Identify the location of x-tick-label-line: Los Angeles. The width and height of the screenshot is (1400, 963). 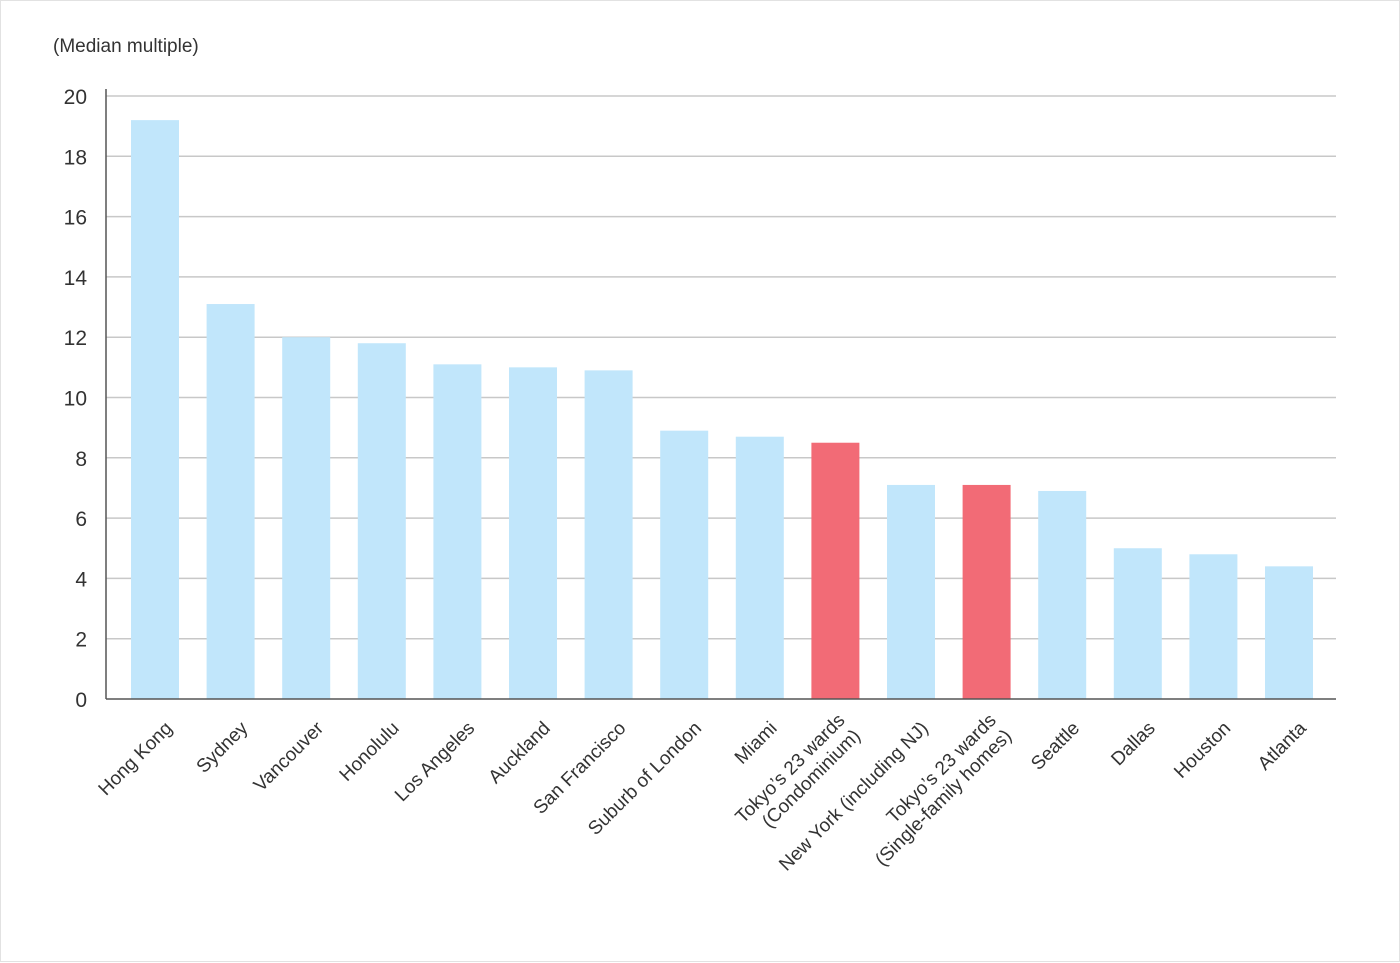
(435, 762).